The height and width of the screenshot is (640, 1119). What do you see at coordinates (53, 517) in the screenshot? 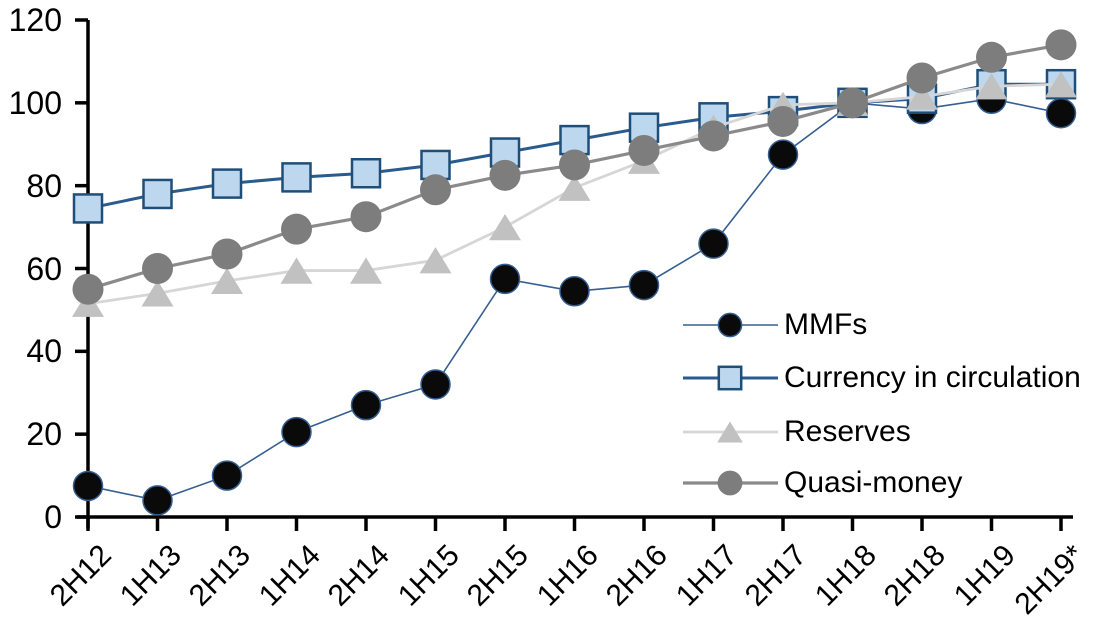
I see `y-tick-label: 0` at bounding box center [53, 517].